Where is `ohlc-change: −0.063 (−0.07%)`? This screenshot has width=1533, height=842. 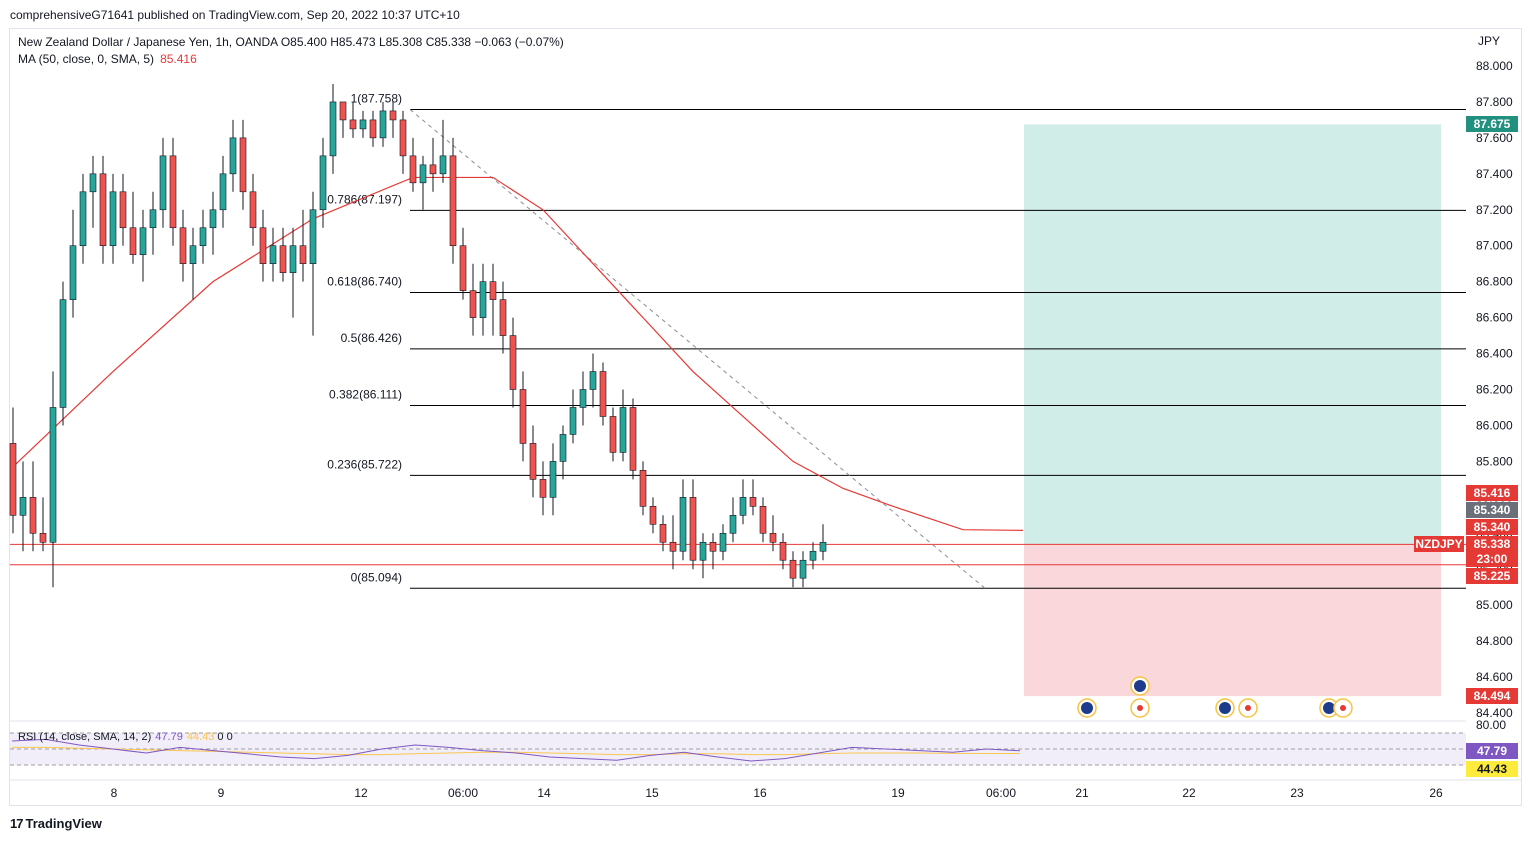
ohlc-change: −0.063 (−0.07%) is located at coordinates (519, 42).